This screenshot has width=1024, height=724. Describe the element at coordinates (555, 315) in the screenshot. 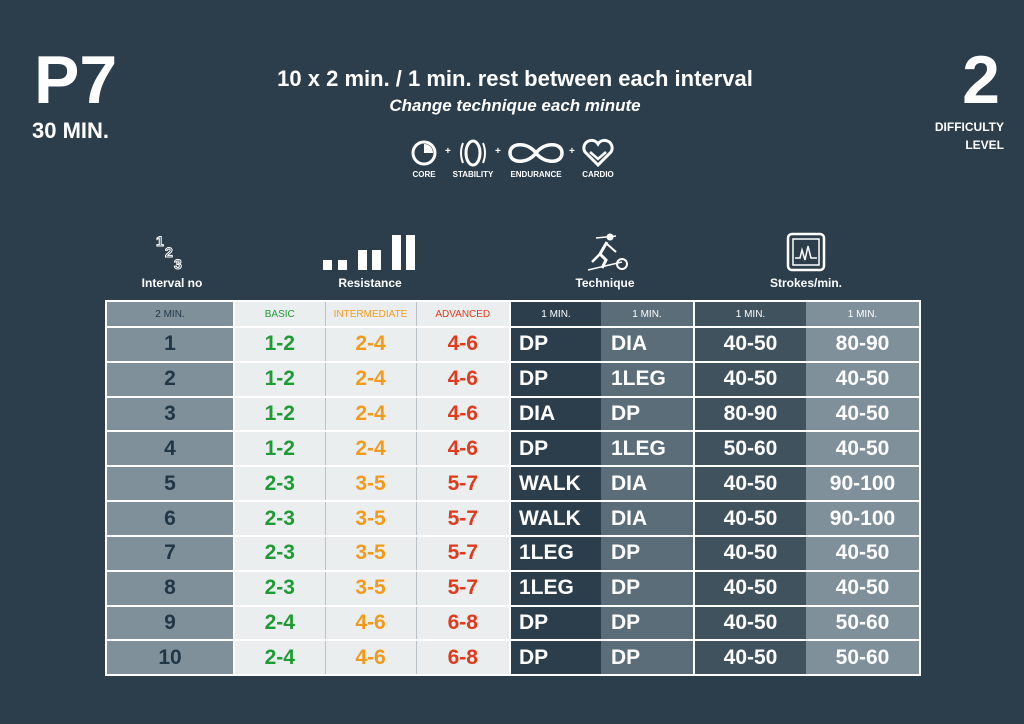

I see `header-technique-1: 1 MIN.` at that location.